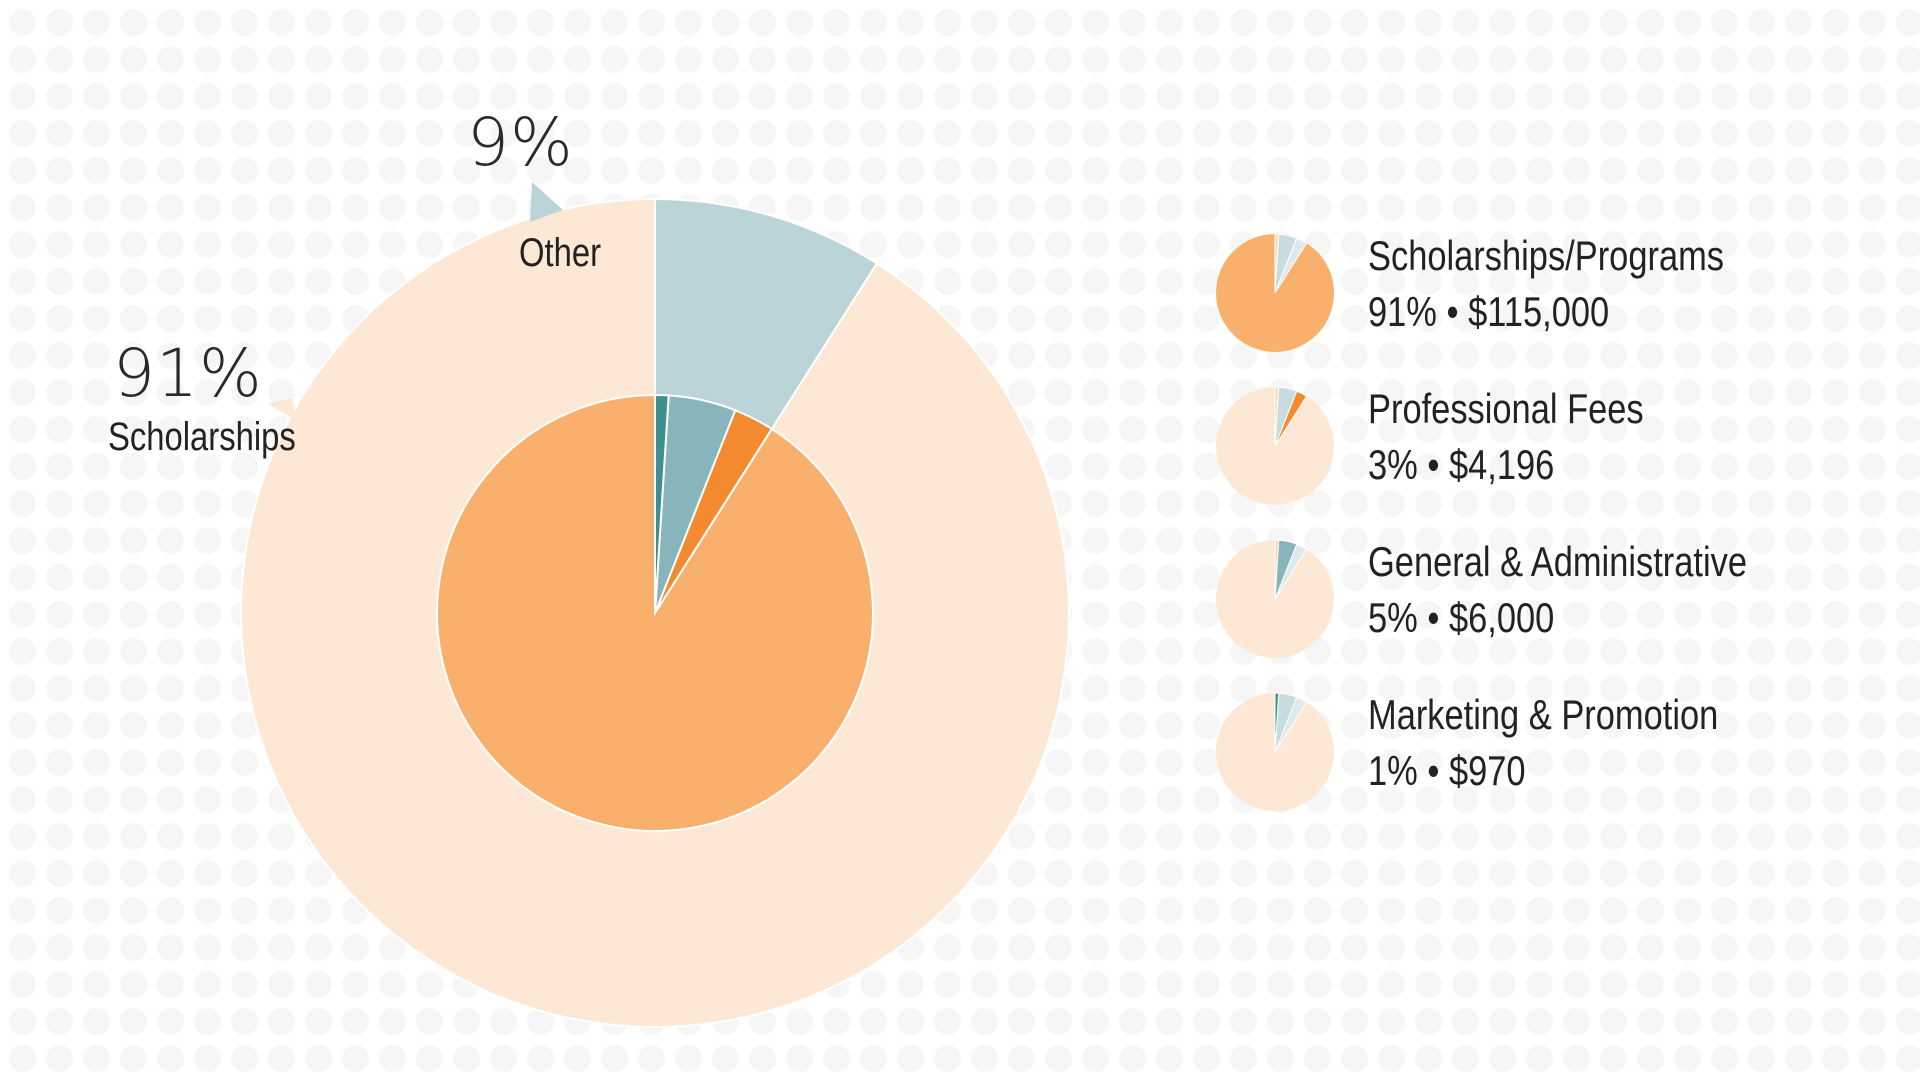 The image size is (1920, 1080). I want to click on inner-pie, so click(654, 612).